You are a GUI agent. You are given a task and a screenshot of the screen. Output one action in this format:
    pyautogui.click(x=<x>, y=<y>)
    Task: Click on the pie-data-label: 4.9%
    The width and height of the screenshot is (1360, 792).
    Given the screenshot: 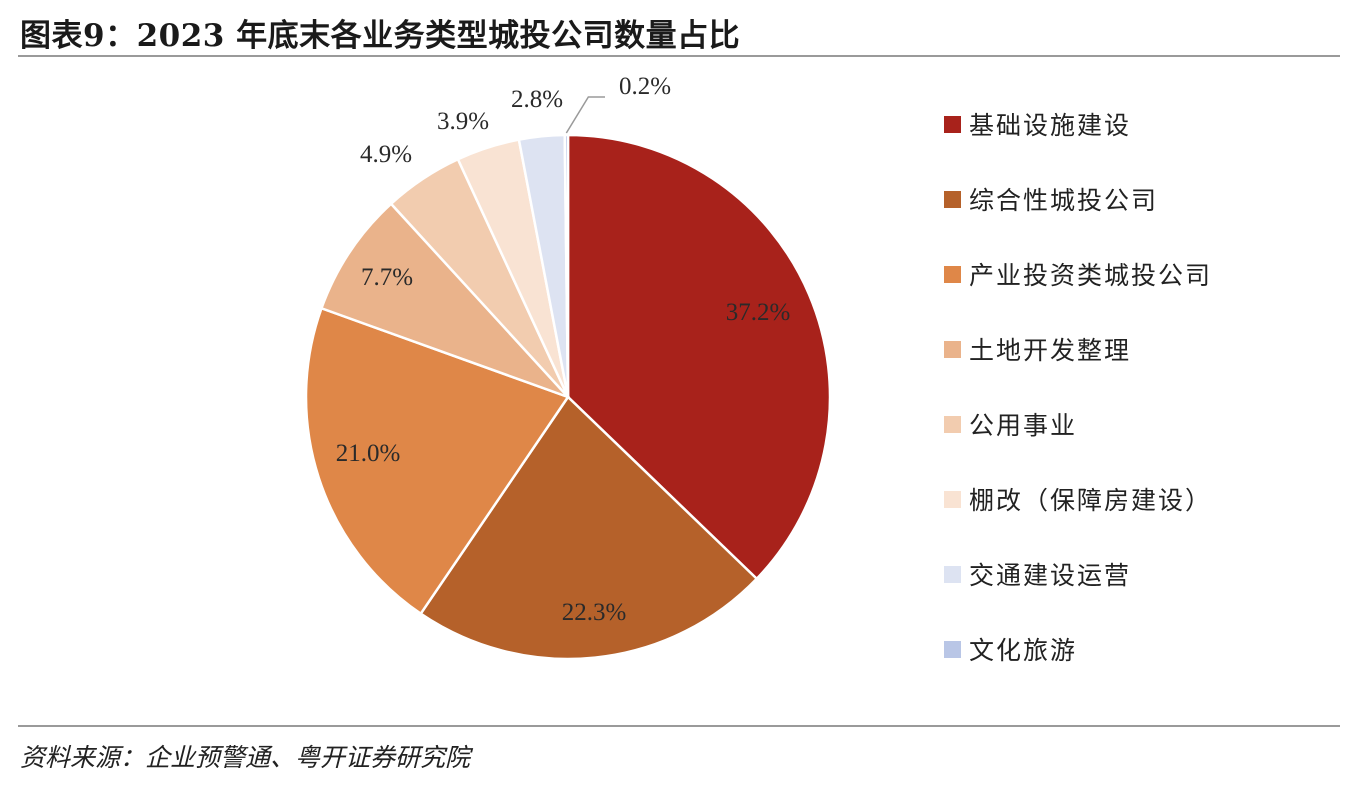 What is the action you would take?
    pyautogui.click(x=386, y=154)
    